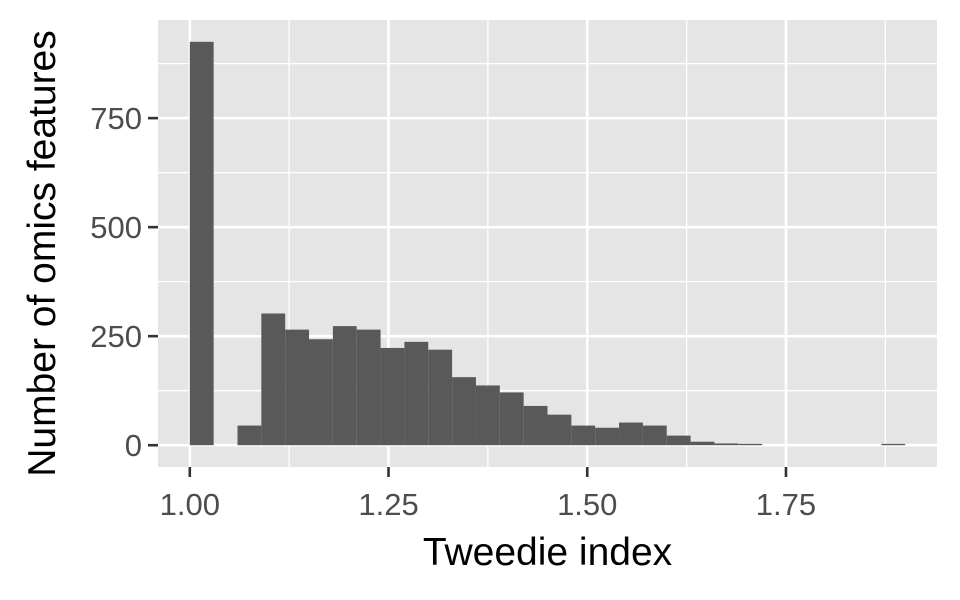 This screenshot has width=960, height=600. I want to click on y-tick-label: 750, so click(116, 118).